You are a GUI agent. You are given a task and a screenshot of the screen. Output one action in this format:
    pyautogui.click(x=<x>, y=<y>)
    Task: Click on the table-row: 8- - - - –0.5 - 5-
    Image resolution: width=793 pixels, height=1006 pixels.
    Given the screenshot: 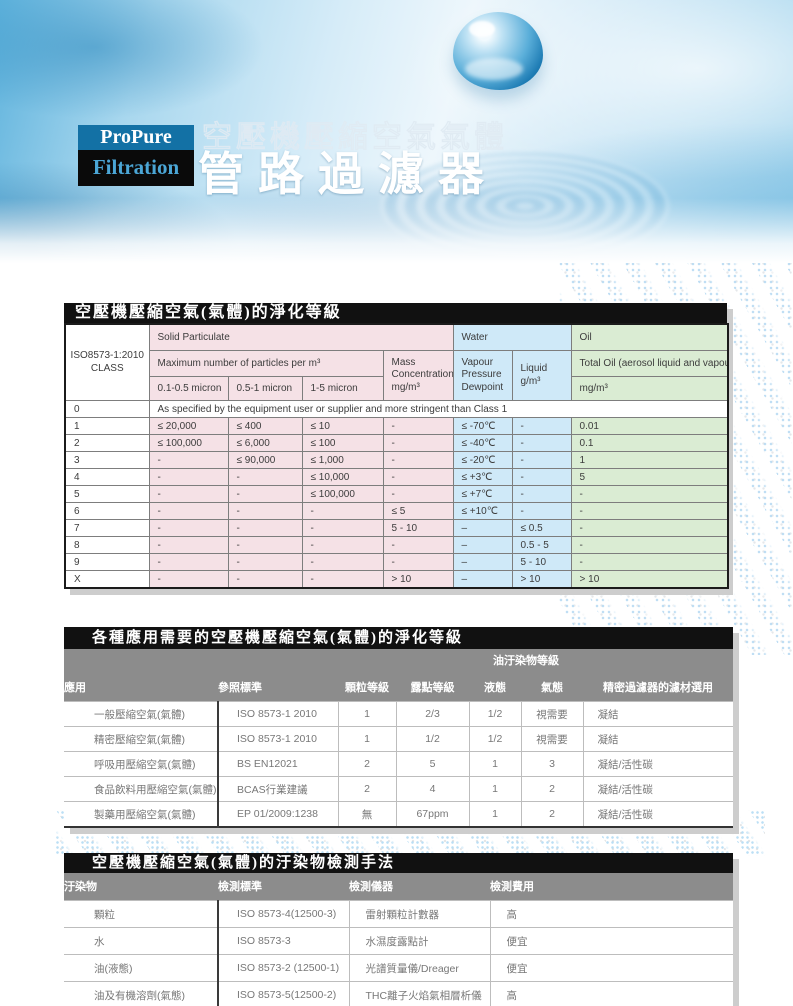 What is the action you would take?
    pyautogui.click(x=396, y=545)
    